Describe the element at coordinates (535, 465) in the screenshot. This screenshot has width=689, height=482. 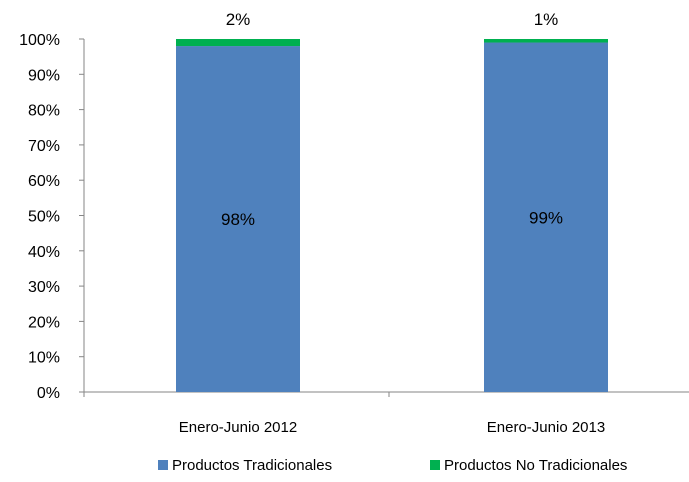
I see `legend-label: Productos No Tradicionales` at that location.